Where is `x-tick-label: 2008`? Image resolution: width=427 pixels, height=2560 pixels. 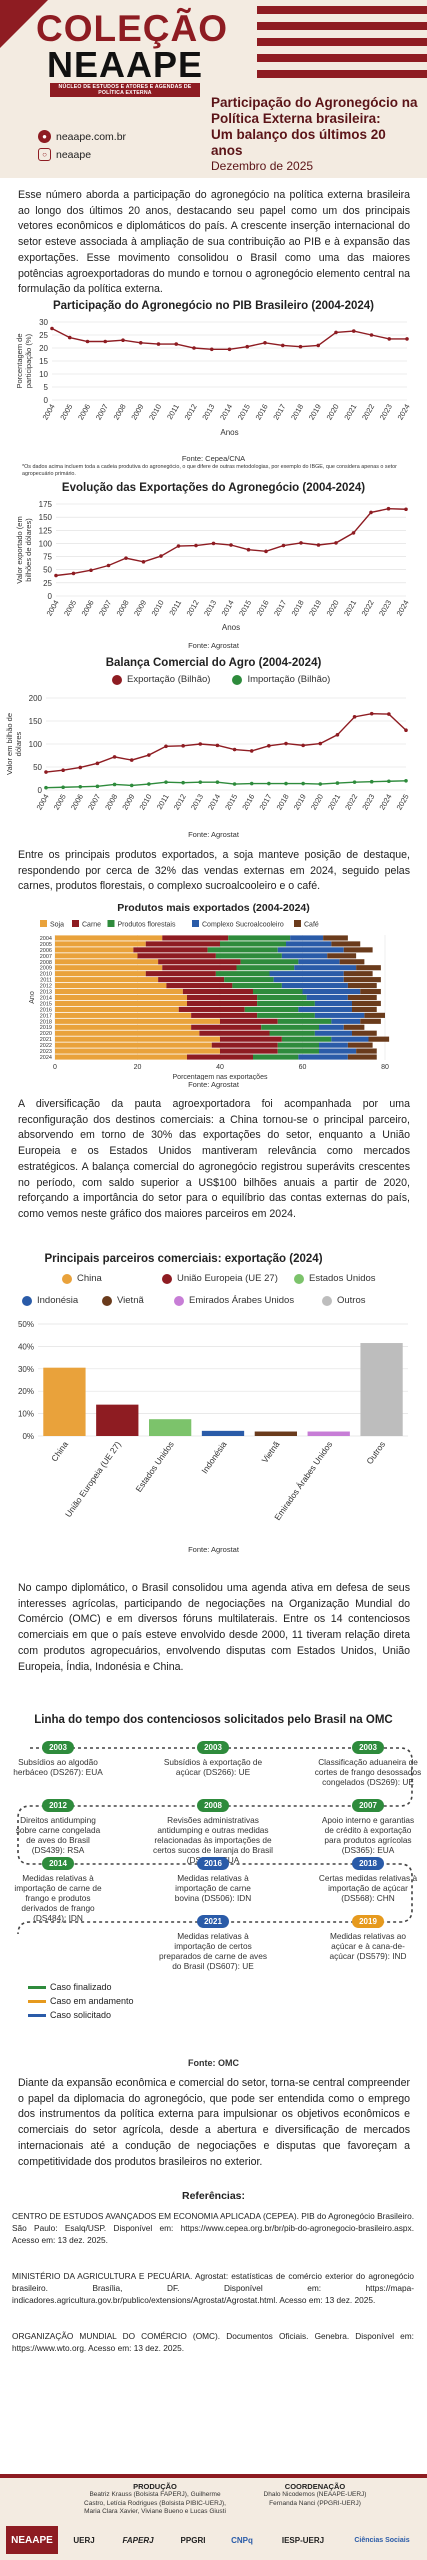
x-tick-label: 2008 is located at coordinates (111, 802).